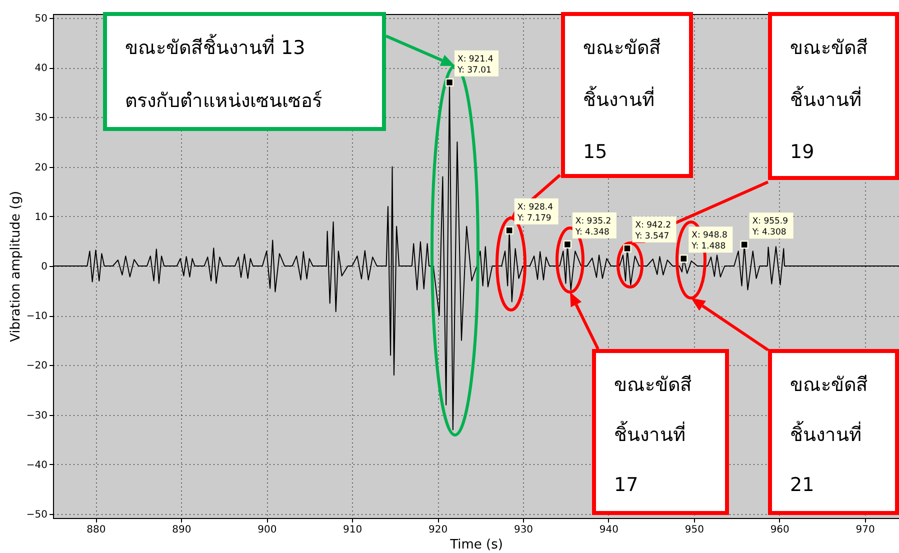 Image resolution: width=899 pixels, height=553 pixels. Describe the element at coordinates (438, 530) in the screenshot. I see `x-tick-label: 920` at that location.